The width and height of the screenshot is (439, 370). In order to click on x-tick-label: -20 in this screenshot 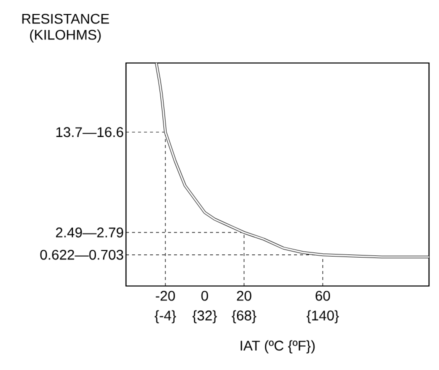, I will do `click(165, 295)`.